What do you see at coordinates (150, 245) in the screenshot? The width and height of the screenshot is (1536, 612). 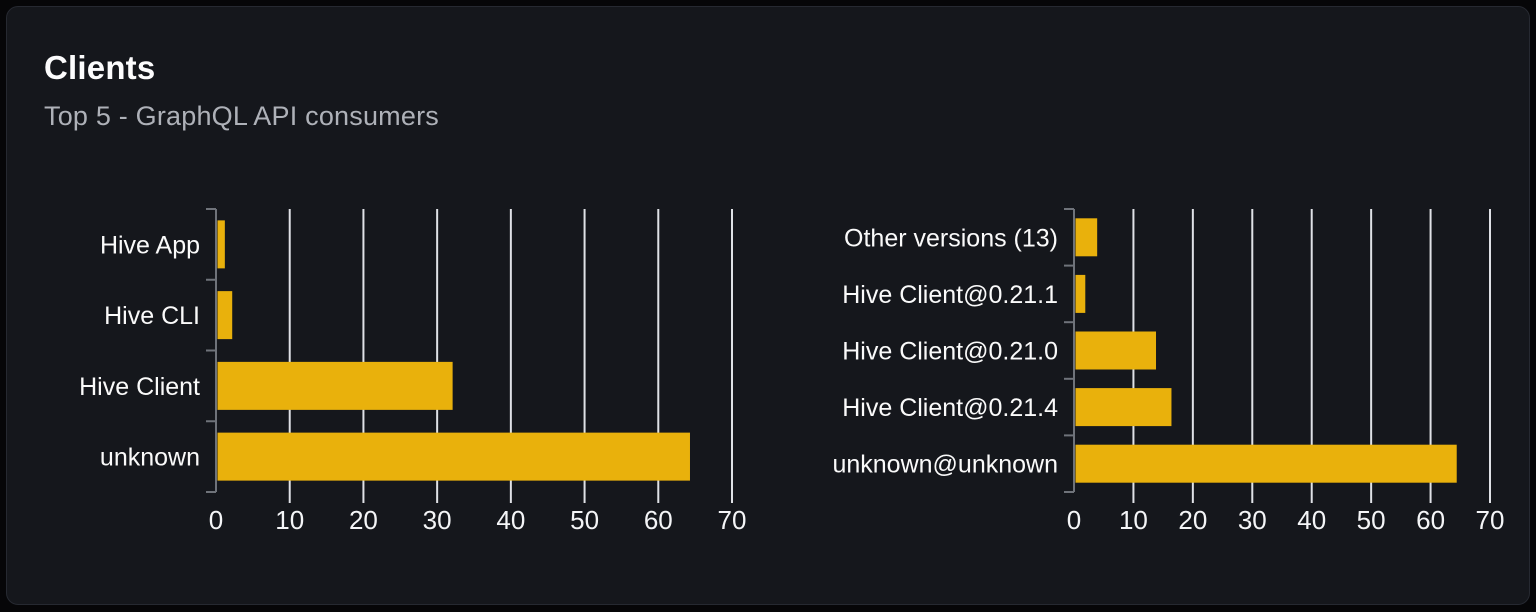 I see `category-label: Hive App` at bounding box center [150, 245].